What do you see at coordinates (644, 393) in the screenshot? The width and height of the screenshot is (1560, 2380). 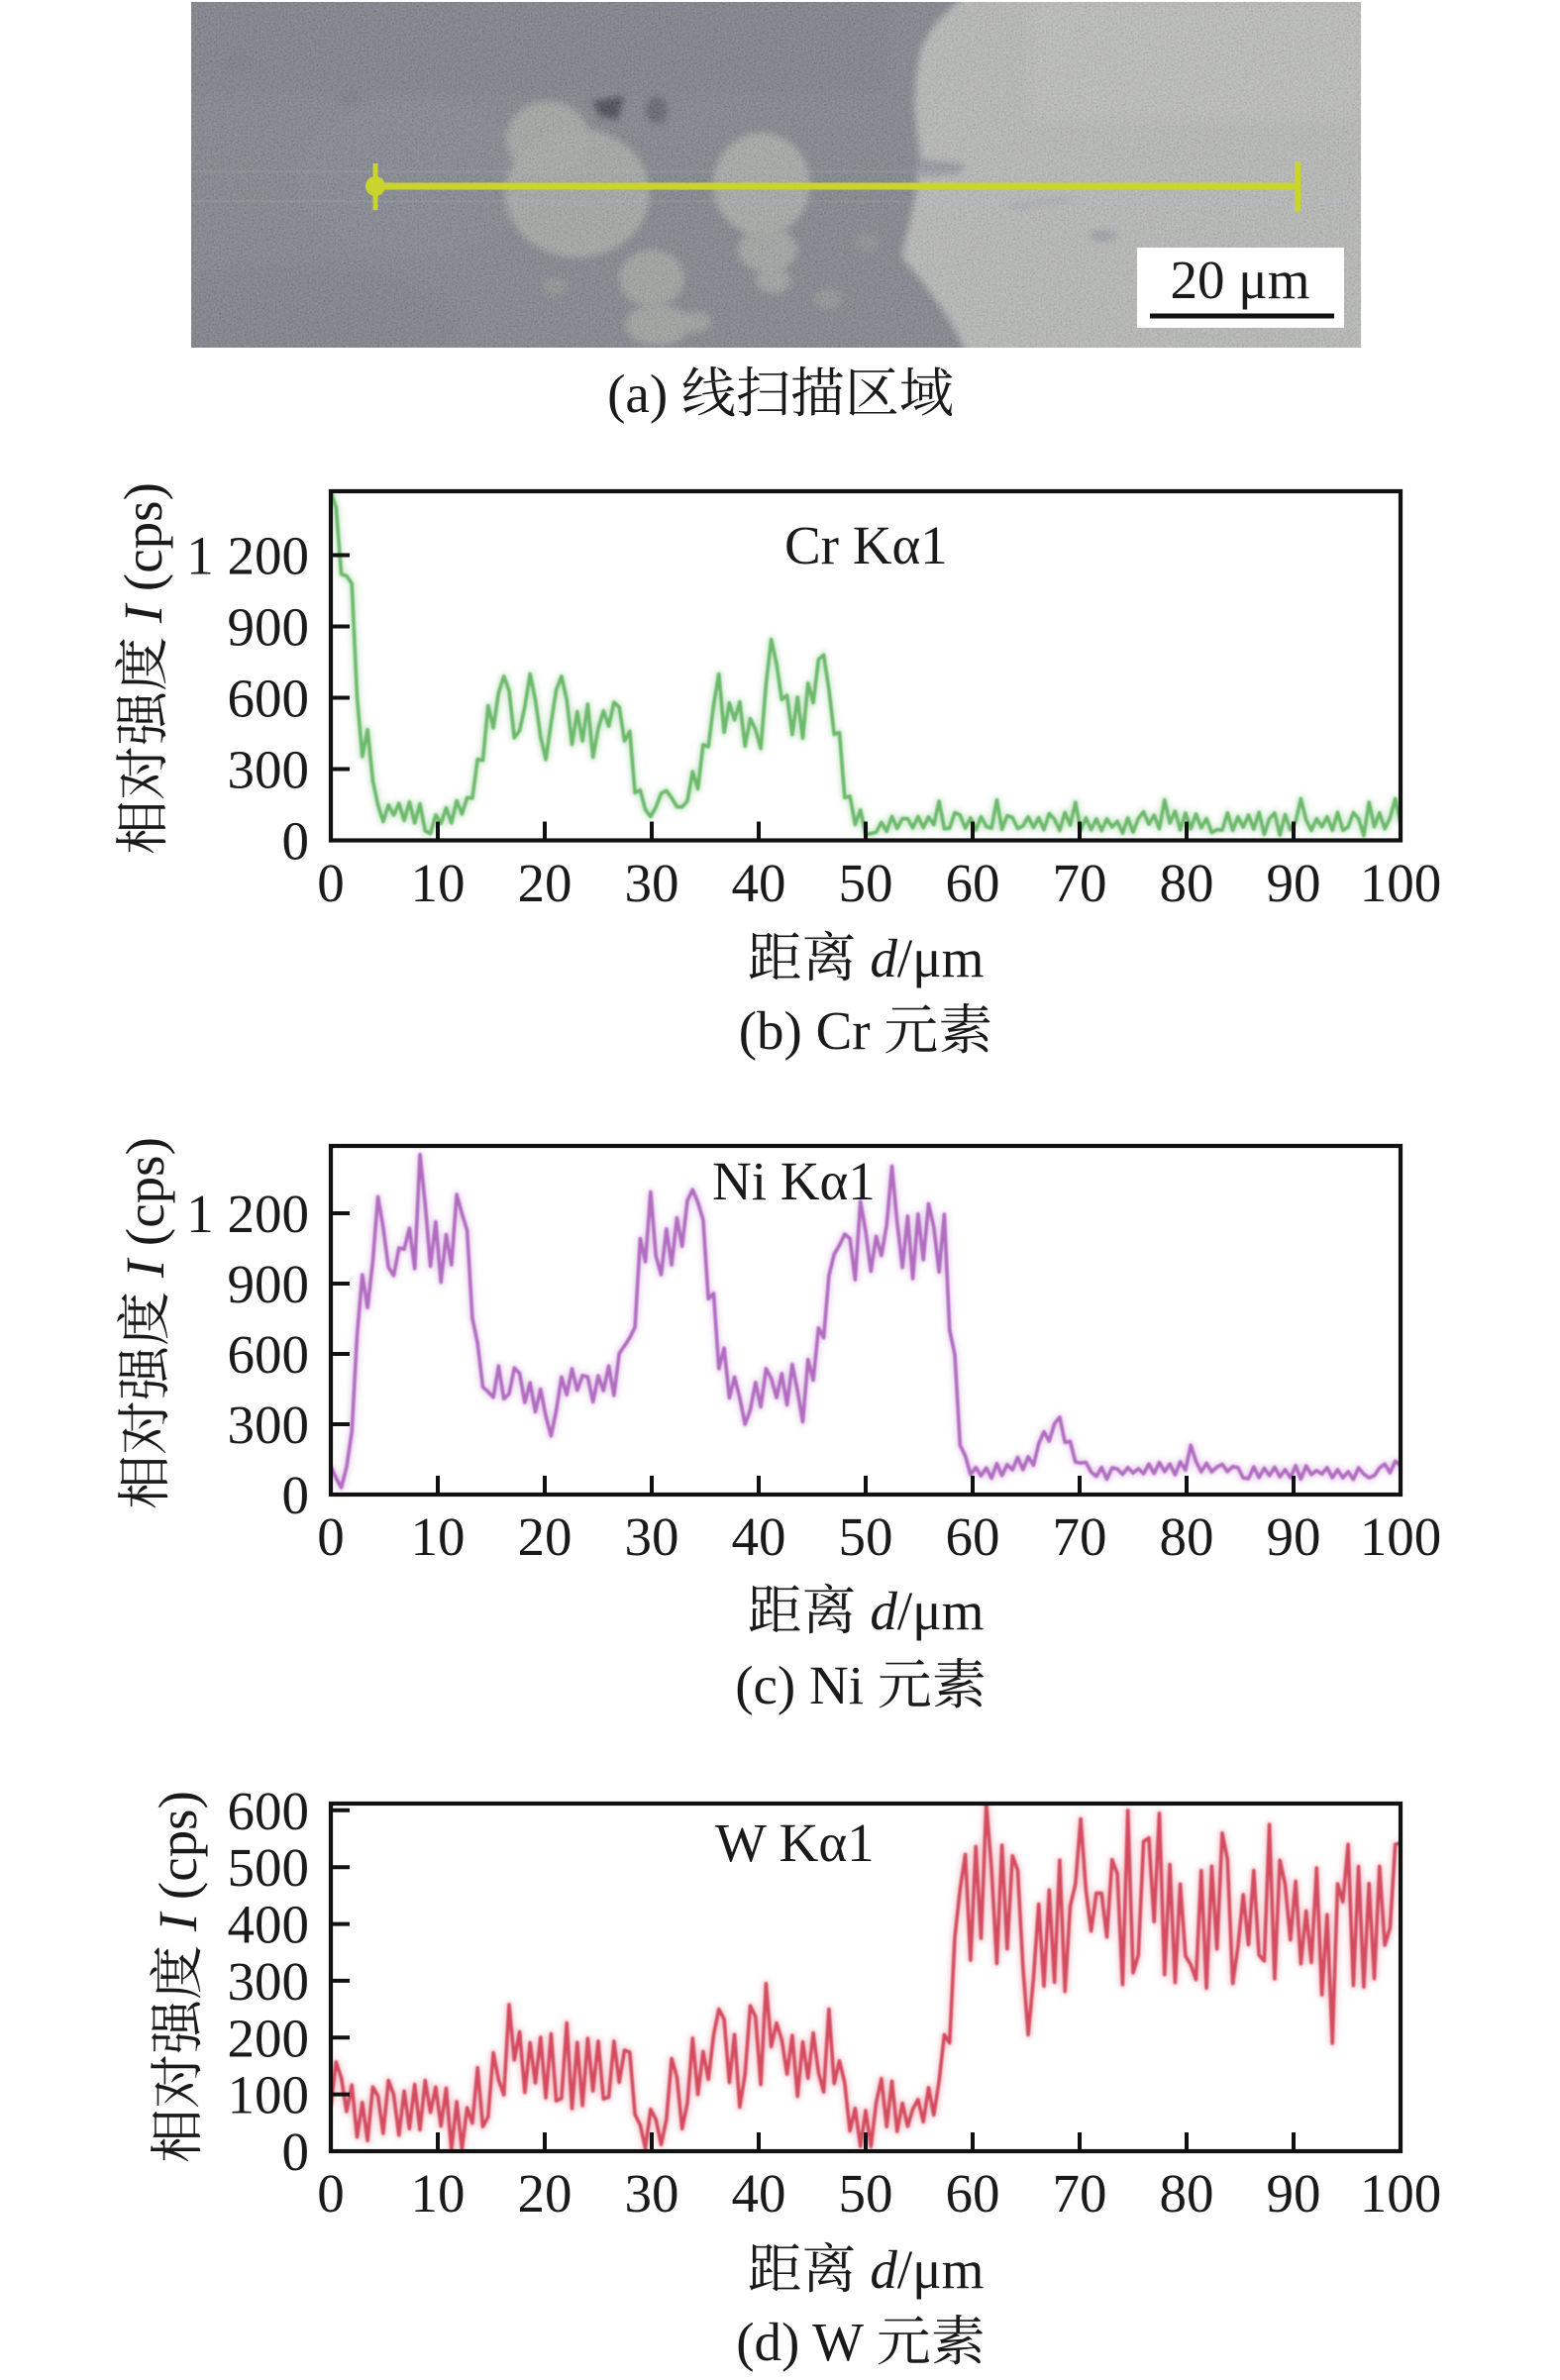 I see `svg-text: (a)` at bounding box center [644, 393].